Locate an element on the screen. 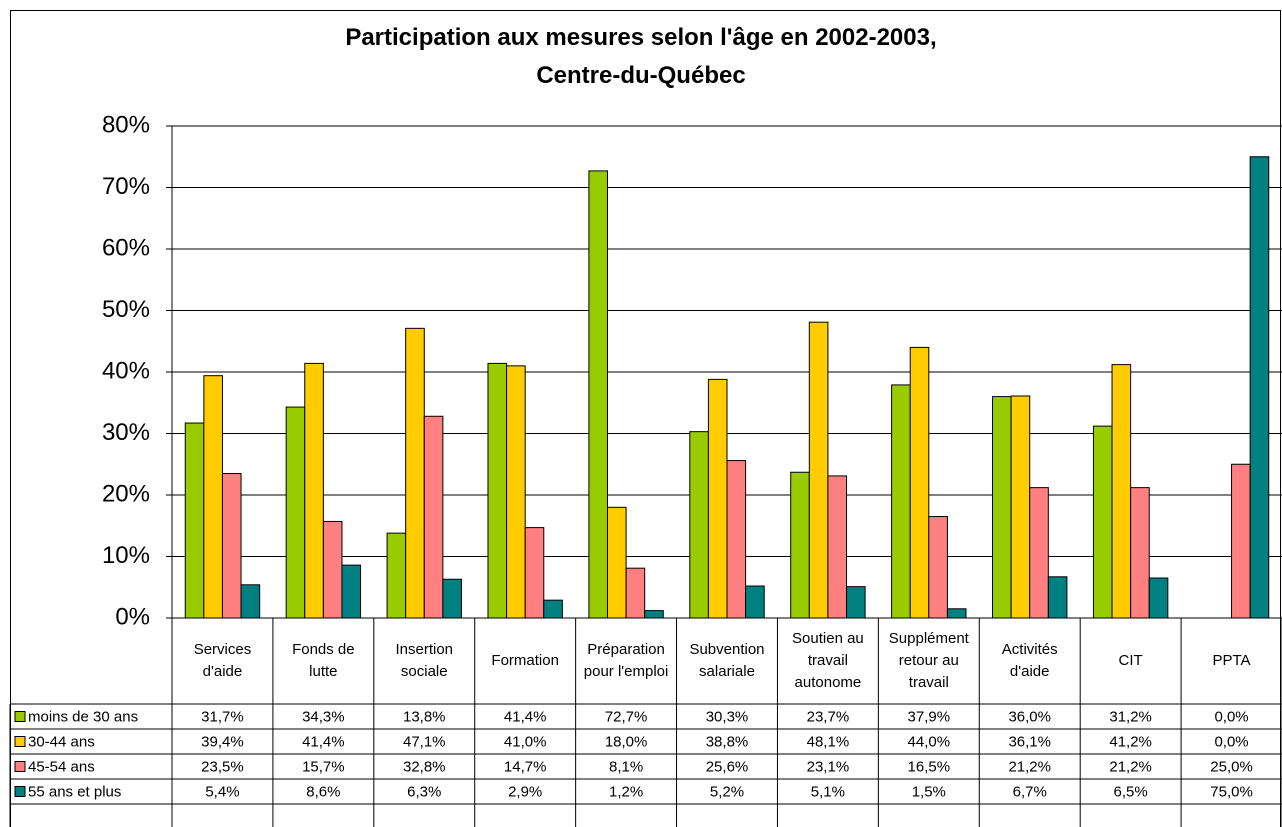 The width and height of the screenshot is (1282, 827). data-label: 1,2% is located at coordinates (626, 791).